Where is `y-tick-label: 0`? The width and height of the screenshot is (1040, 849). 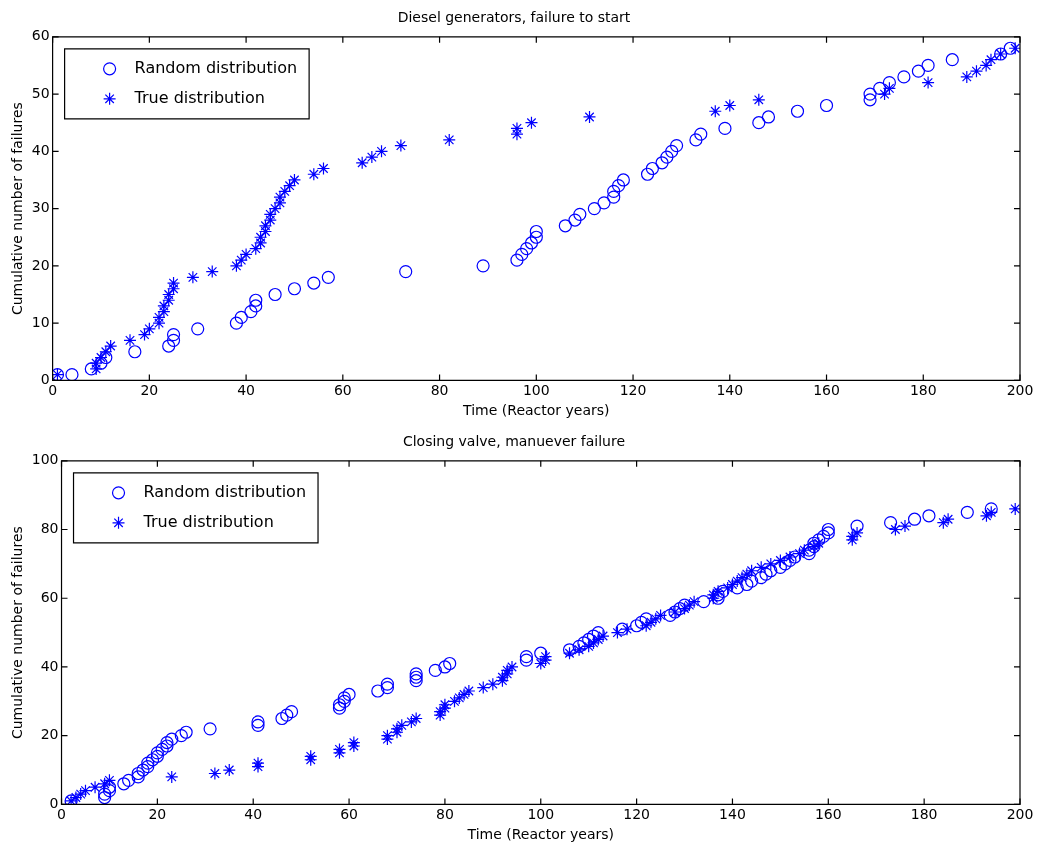 y-tick-label: 0 is located at coordinates (45, 379).